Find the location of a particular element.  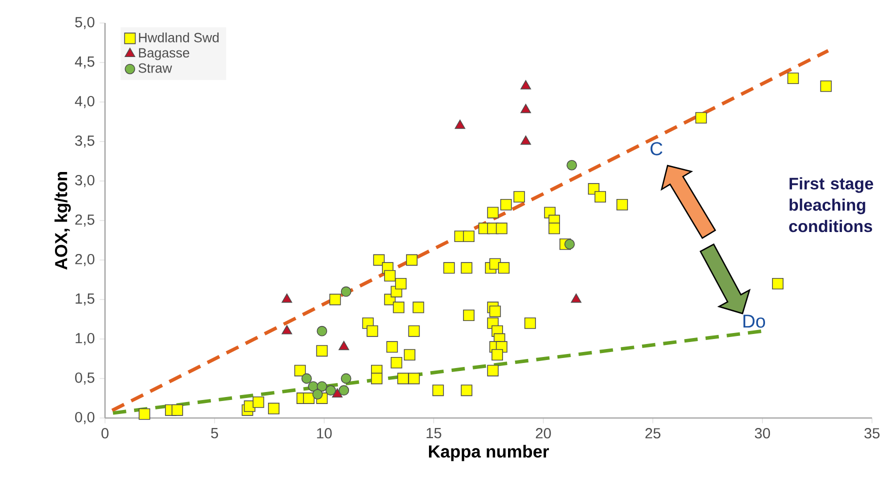

y-tick-label: 1,5 is located at coordinates (85, 300).